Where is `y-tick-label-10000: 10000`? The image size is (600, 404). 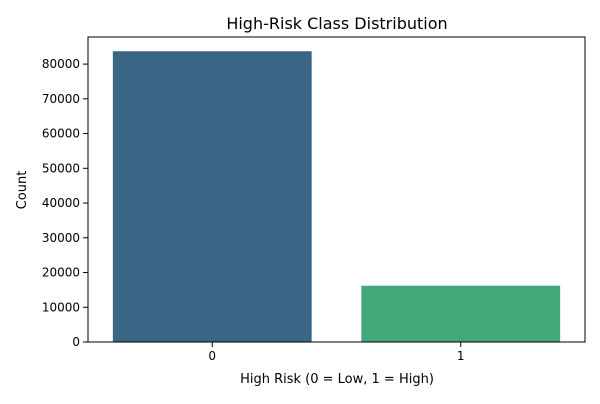
y-tick-label-10000: 10000 is located at coordinates (61, 307).